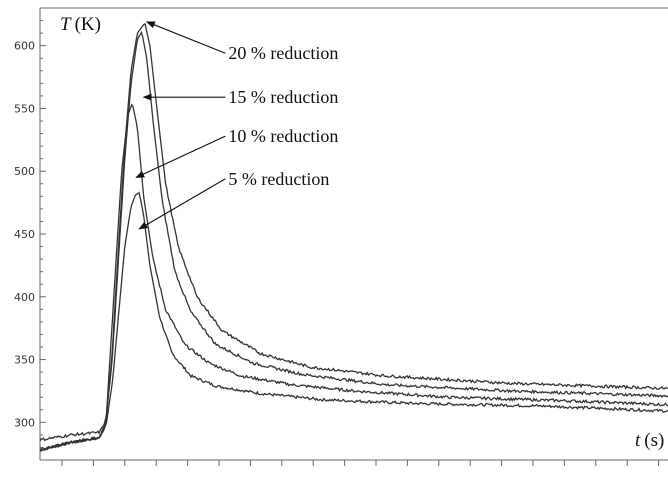 The width and height of the screenshot is (668, 489). I want to click on y-tick-label: 300, so click(24, 422).